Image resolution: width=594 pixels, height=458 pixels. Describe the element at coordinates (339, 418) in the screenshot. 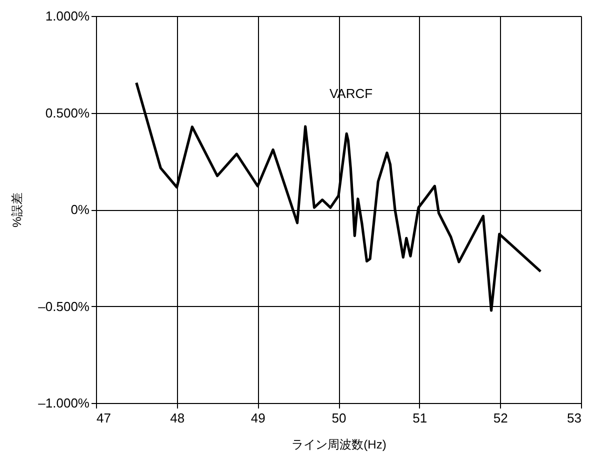

I see `x-tick-label: 50` at that location.